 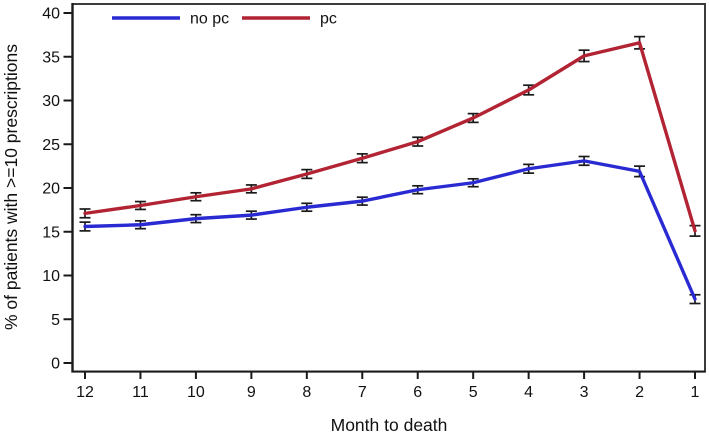 What do you see at coordinates (51, 189) in the screenshot?
I see `y-tick-label: 20` at bounding box center [51, 189].